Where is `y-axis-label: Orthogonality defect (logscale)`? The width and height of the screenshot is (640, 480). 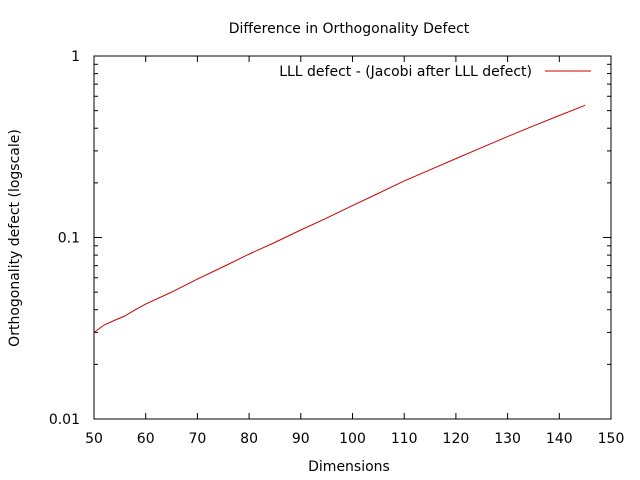 y-axis-label: Orthogonality defect (logscale) is located at coordinates (15, 238).